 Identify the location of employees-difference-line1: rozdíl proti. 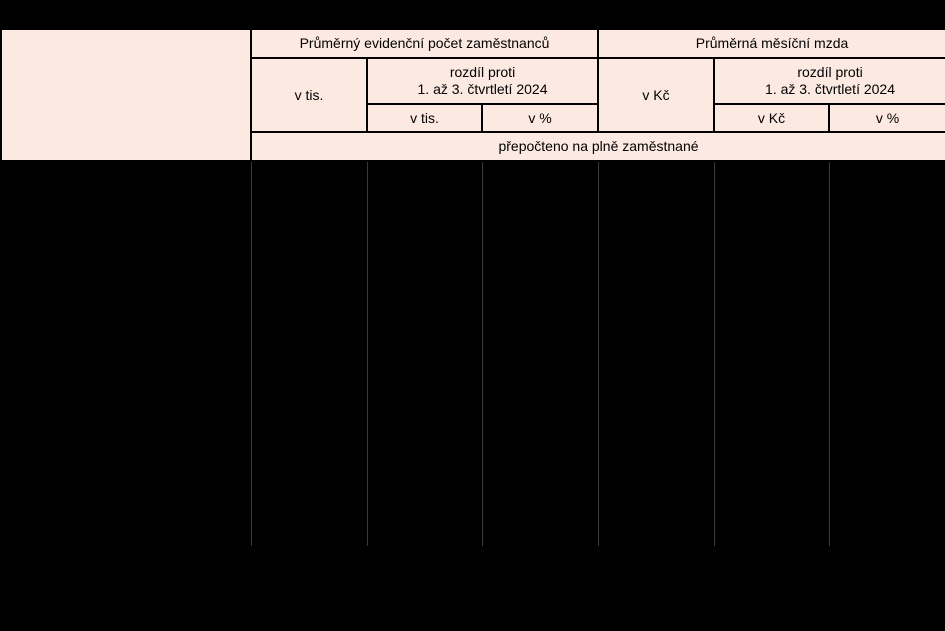
(482, 72).